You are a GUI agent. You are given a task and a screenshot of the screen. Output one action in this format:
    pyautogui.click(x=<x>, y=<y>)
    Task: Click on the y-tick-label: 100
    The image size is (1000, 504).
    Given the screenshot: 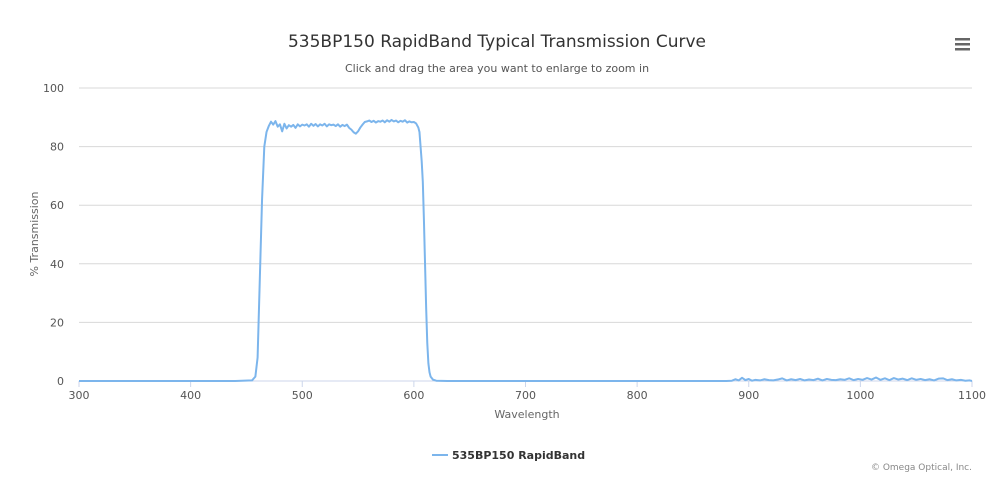 What is the action you would take?
    pyautogui.click(x=53, y=88)
    